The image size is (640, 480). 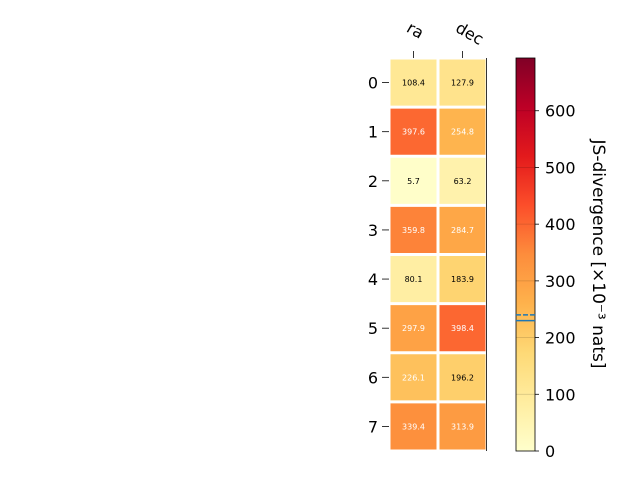 What do you see at coordinates (560, 224) in the screenshot?
I see `colorbar-tick-label: 400` at bounding box center [560, 224].